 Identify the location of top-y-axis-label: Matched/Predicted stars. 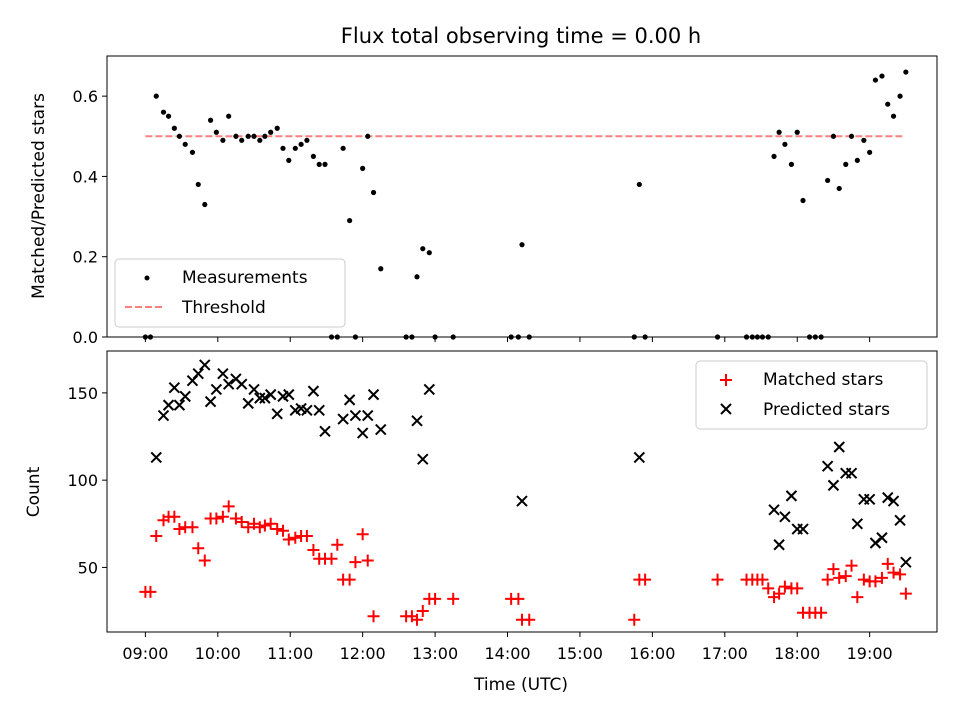
(39, 196).